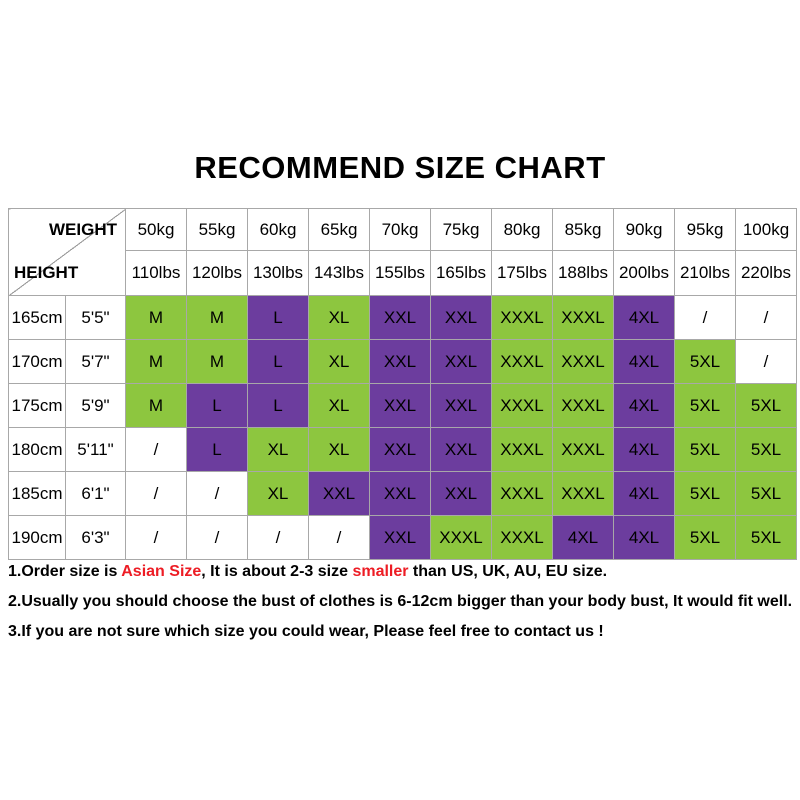 This screenshot has height=800, width=800. What do you see at coordinates (95, 361) in the screenshot?
I see `height-ft-cell: 5'7"` at bounding box center [95, 361].